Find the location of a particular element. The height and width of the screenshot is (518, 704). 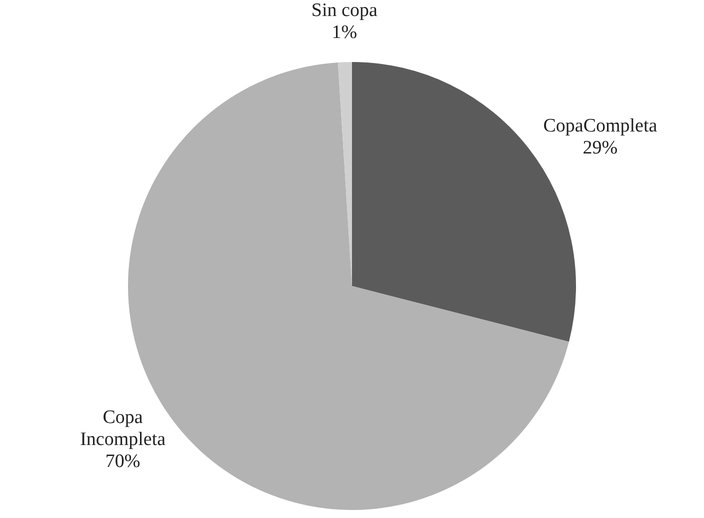

data-label: 29% is located at coordinates (600, 148).